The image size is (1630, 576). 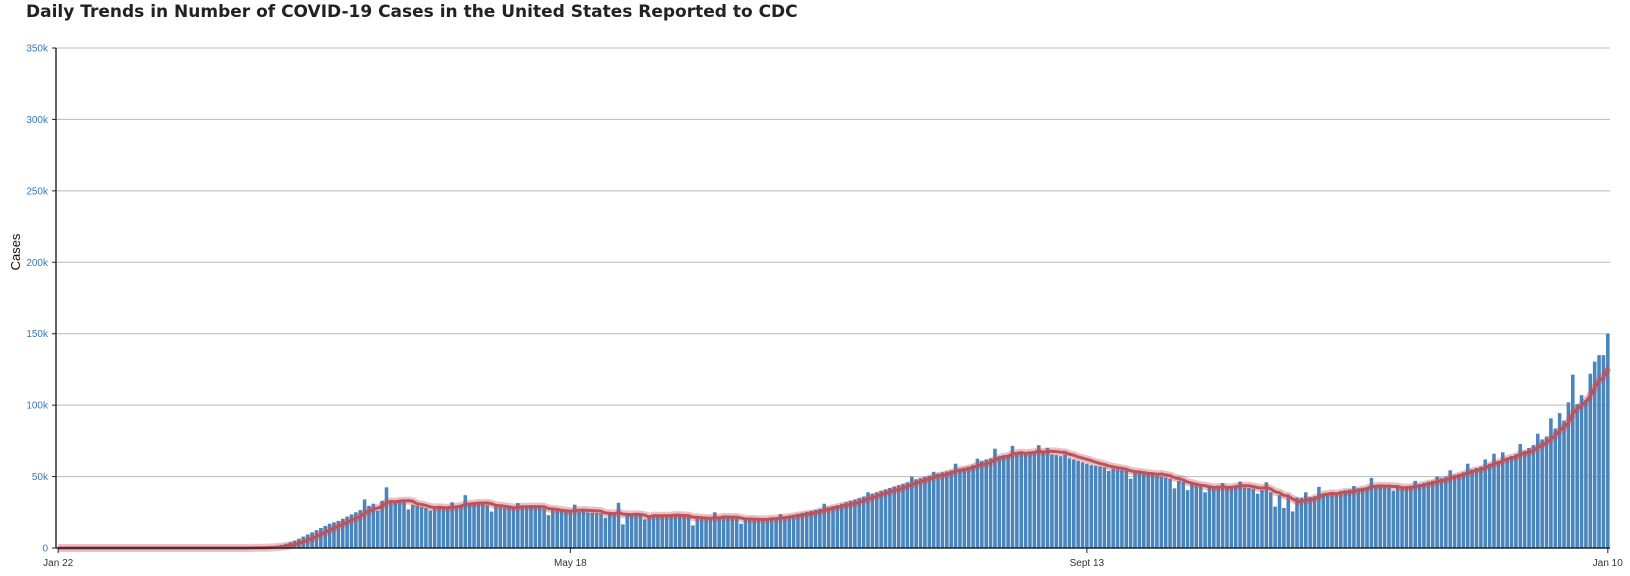 I want to click on y-tick-label: 250k, so click(x=37, y=191).